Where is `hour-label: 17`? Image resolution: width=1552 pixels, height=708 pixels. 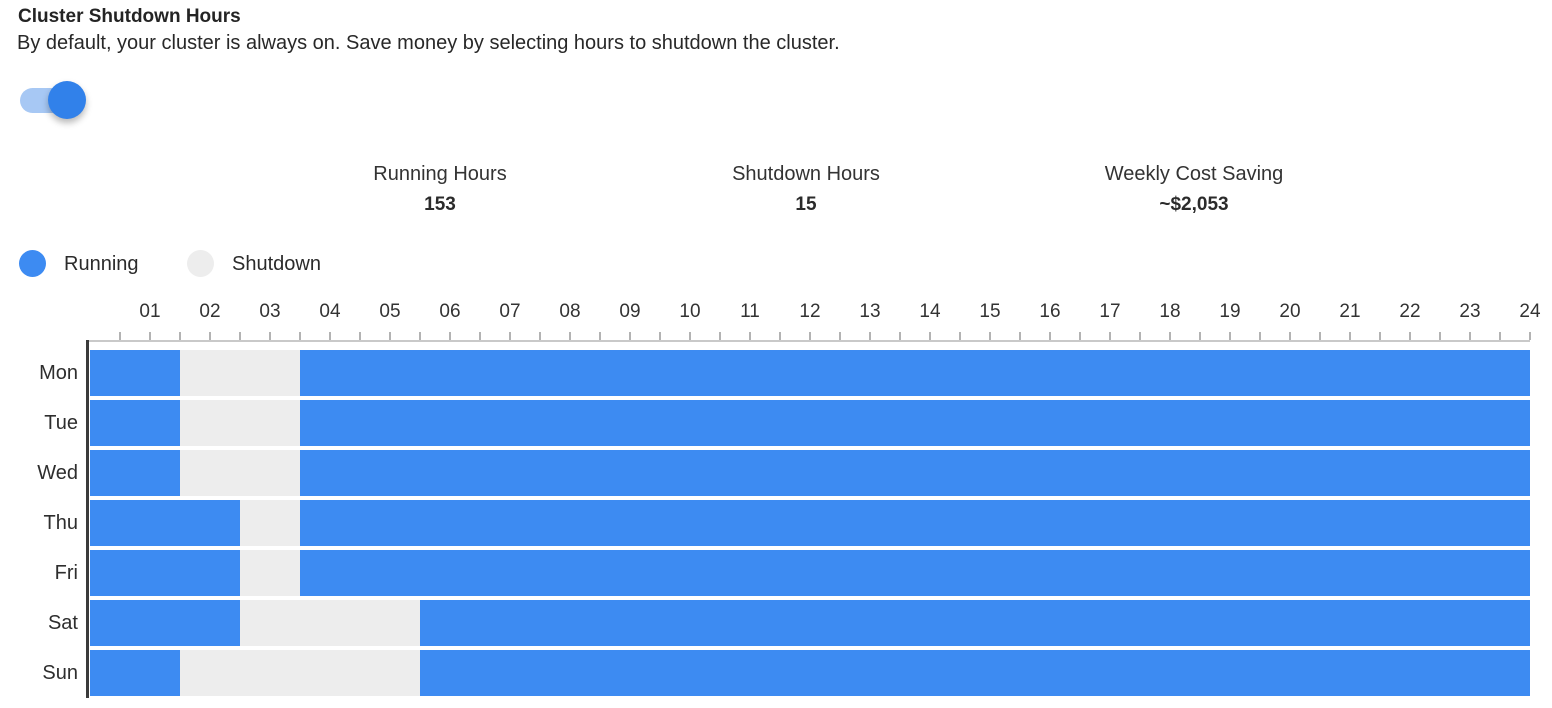
hour-label: 17 is located at coordinates (1110, 311).